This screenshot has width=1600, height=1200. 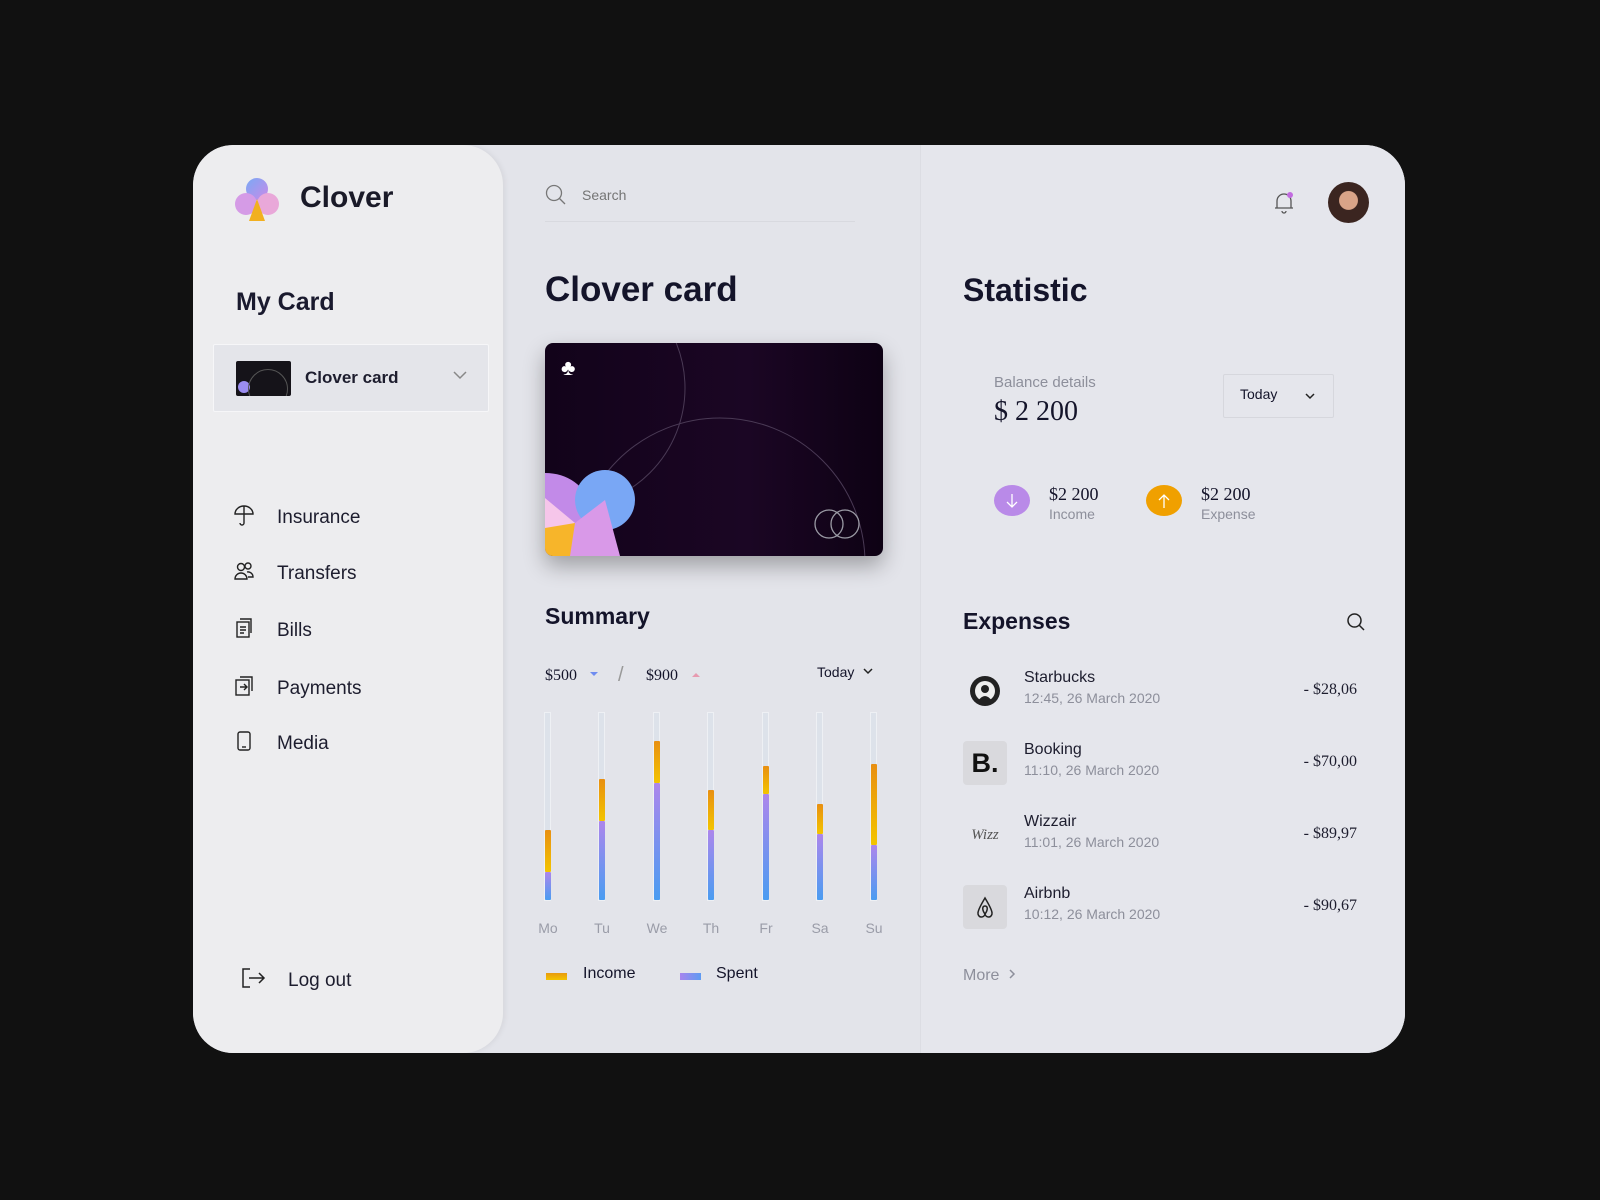 What do you see at coordinates (547, 806) in the screenshot?
I see `bar-track-mo` at bounding box center [547, 806].